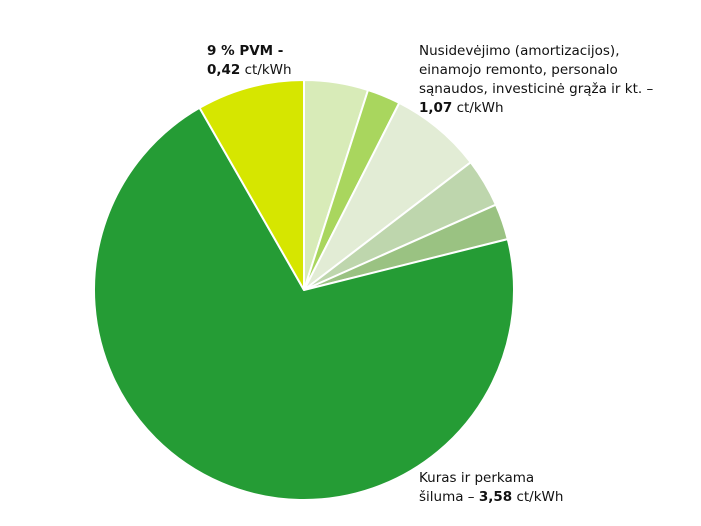 The width and height of the screenshot is (701, 526). I want to click on label-vat: 9 % PVM - 0,42 ct/kWh, so click(249, 61).